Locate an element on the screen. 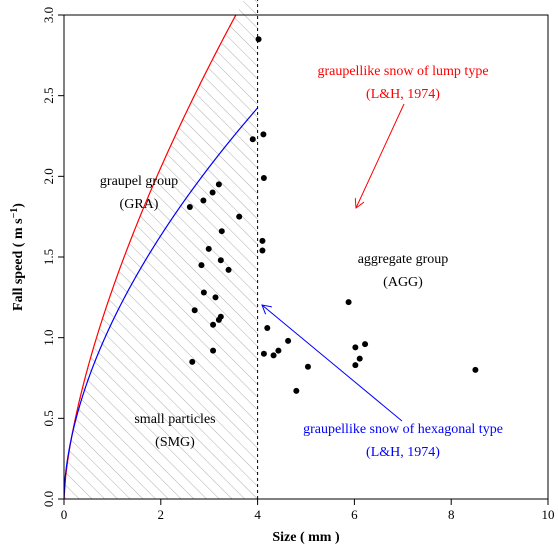  x-tick-label: 2 is located at coordinates (161, 514).